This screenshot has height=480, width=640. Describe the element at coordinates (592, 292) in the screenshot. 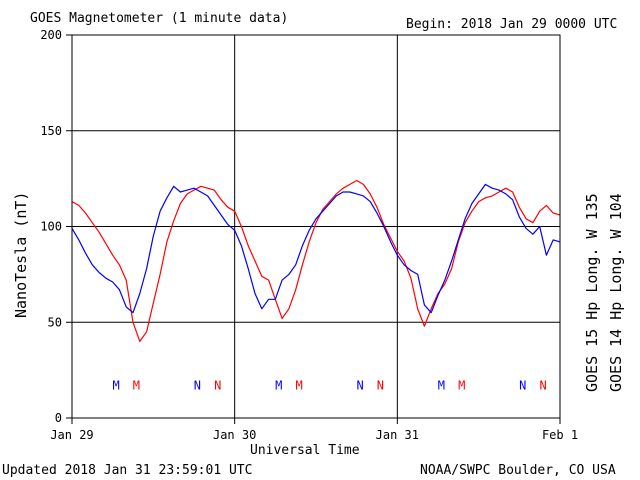

I see `legend-goes15: GOES 15 Hp Long. W 135` at that location.